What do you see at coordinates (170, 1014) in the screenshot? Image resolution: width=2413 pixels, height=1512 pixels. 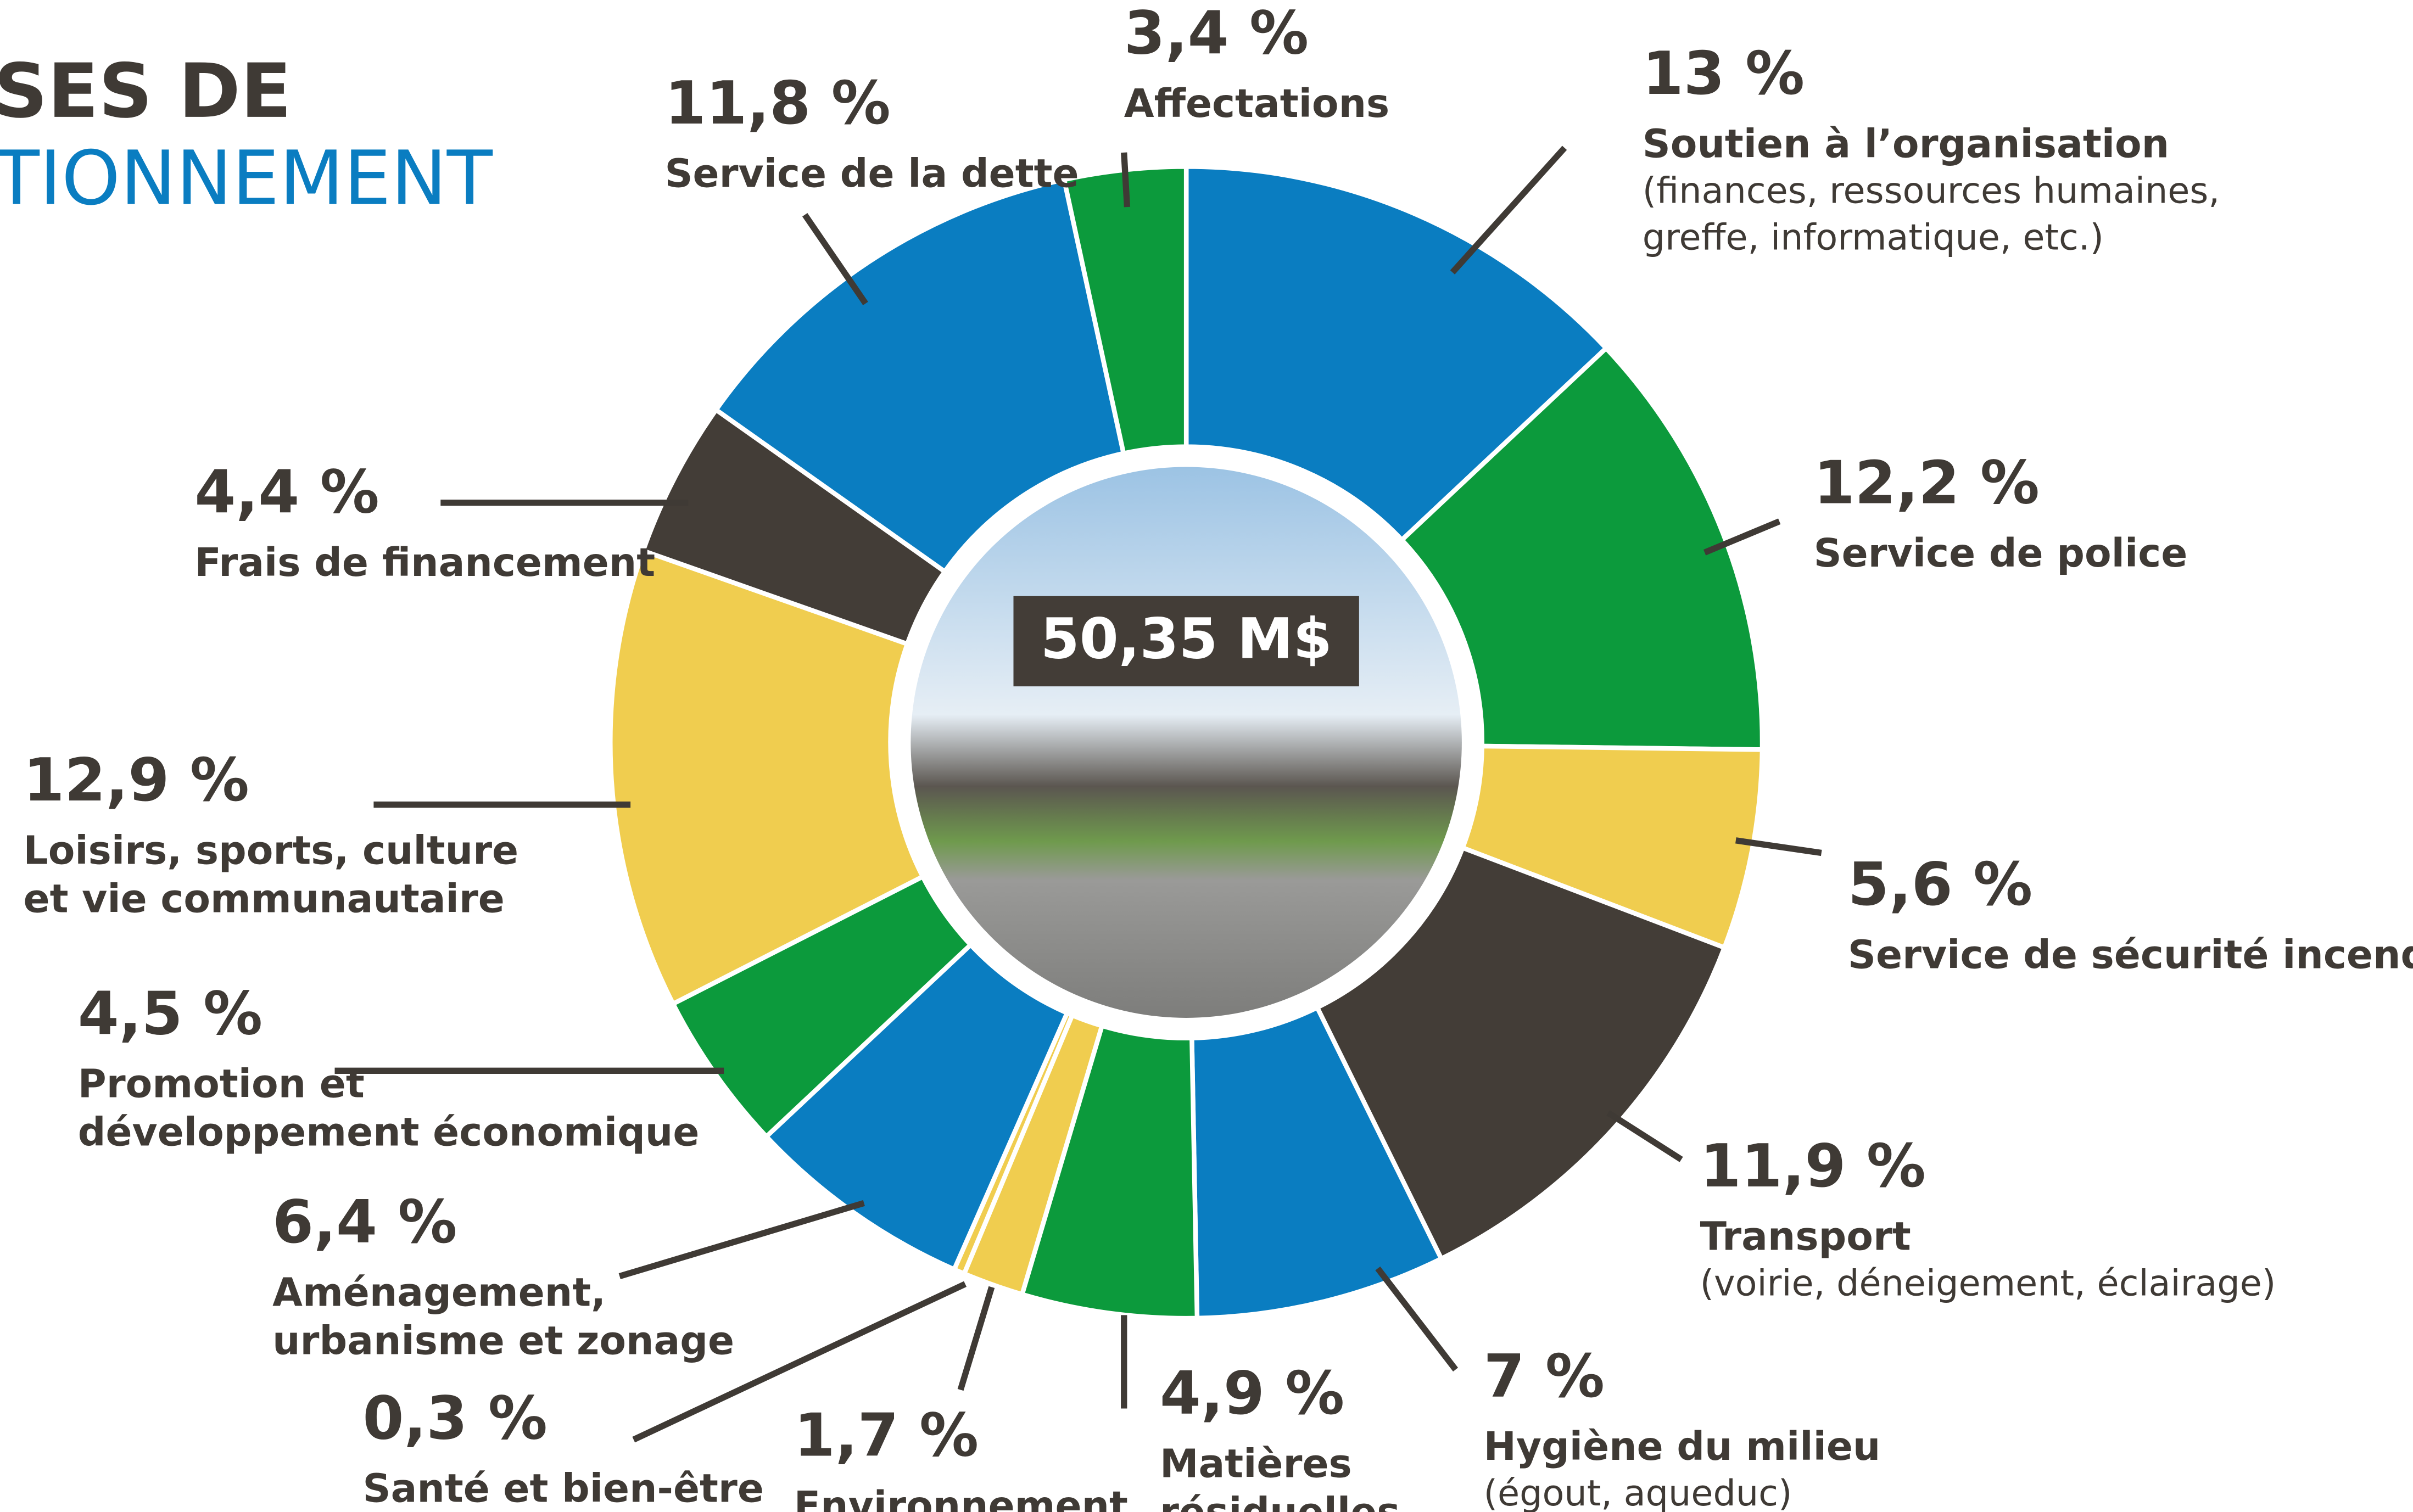 I see `value-label: 4,5 %` at bounding box center [170, 1014].